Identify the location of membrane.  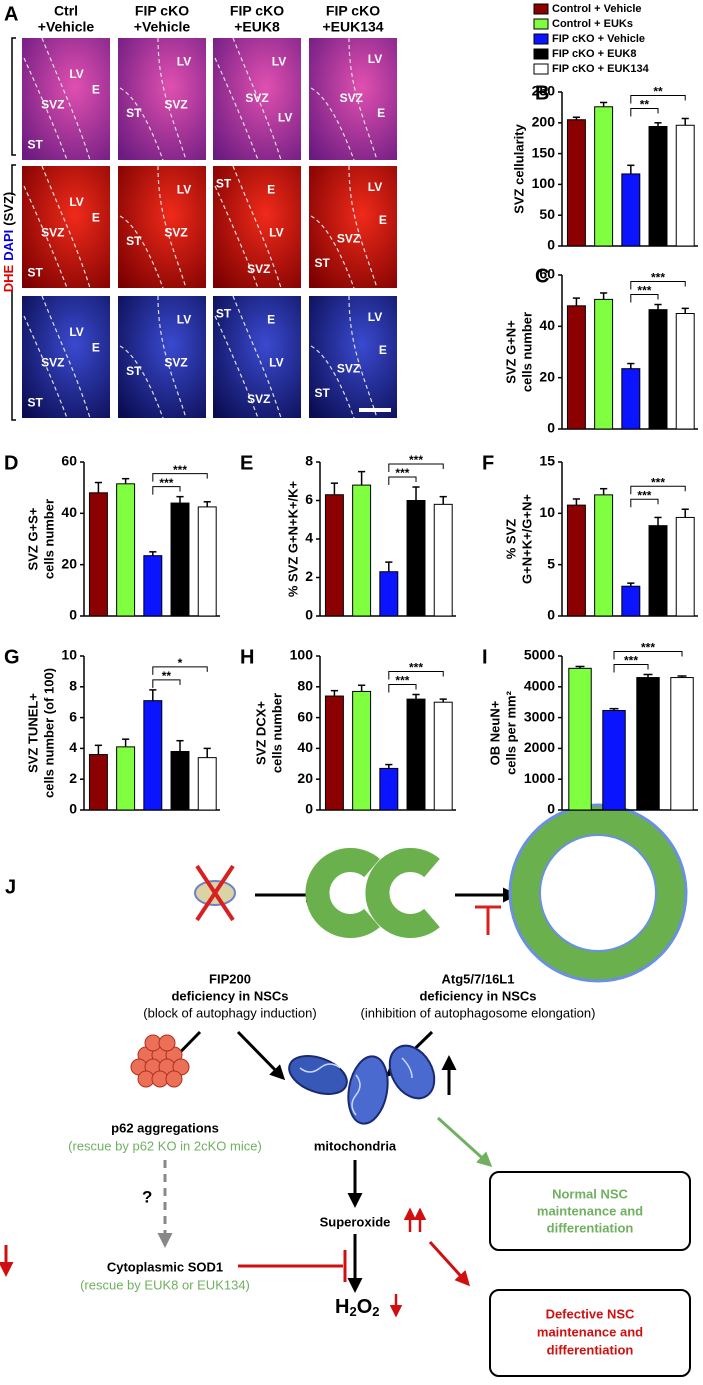
(598, 893).